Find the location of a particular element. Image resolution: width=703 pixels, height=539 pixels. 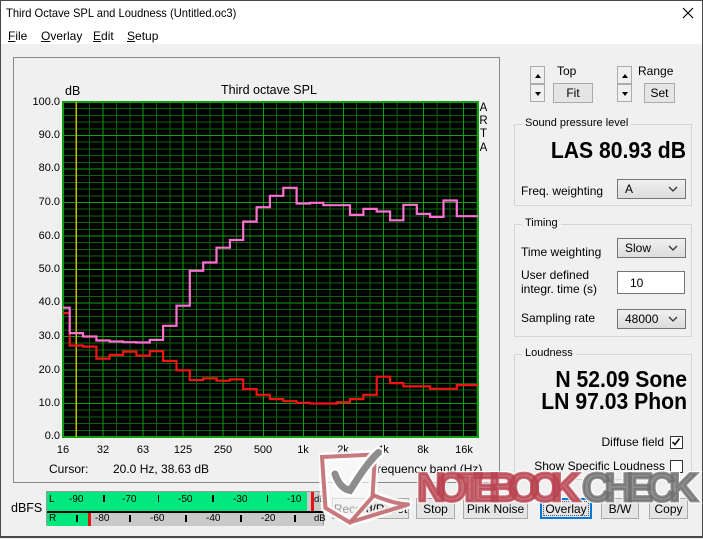

svg-text: NOTEBOOK is located at coordinates (498, 488).